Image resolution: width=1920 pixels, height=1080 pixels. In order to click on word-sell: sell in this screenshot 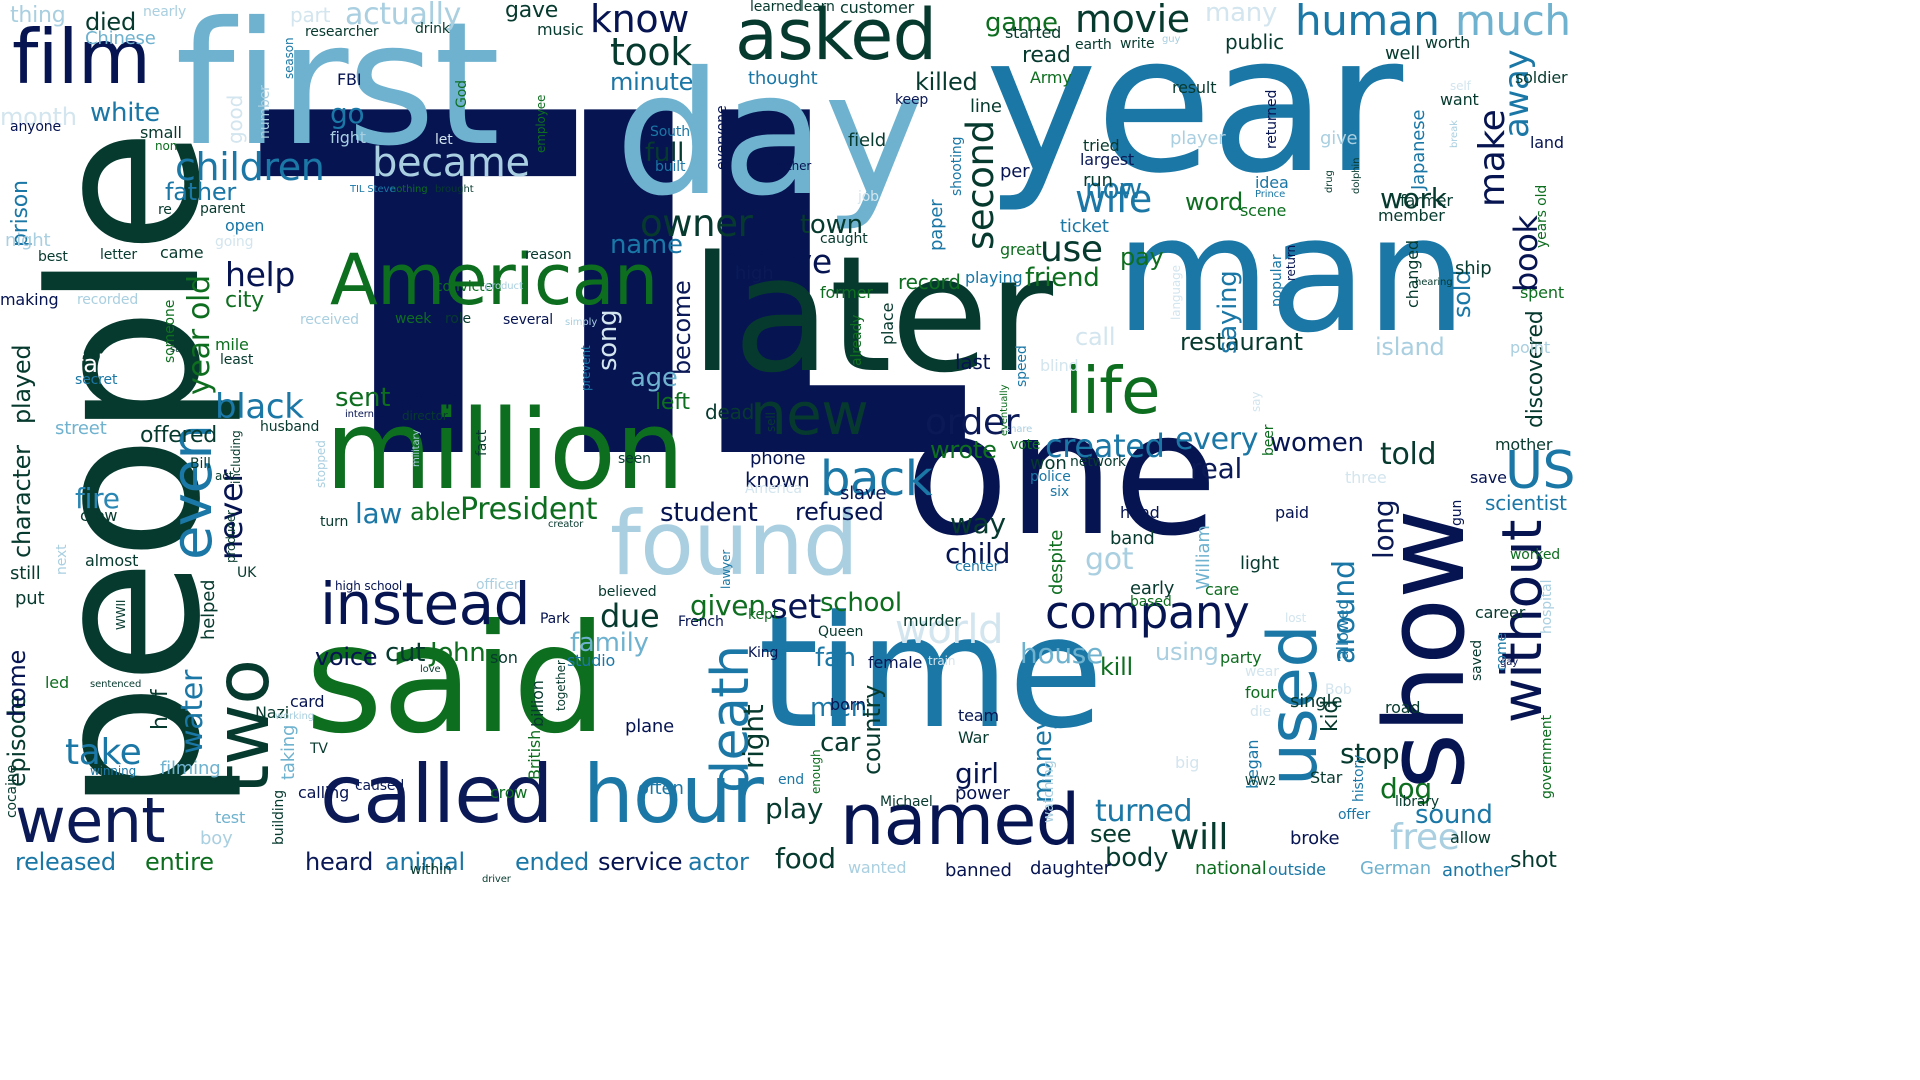, I will do `click(771, 422)`.